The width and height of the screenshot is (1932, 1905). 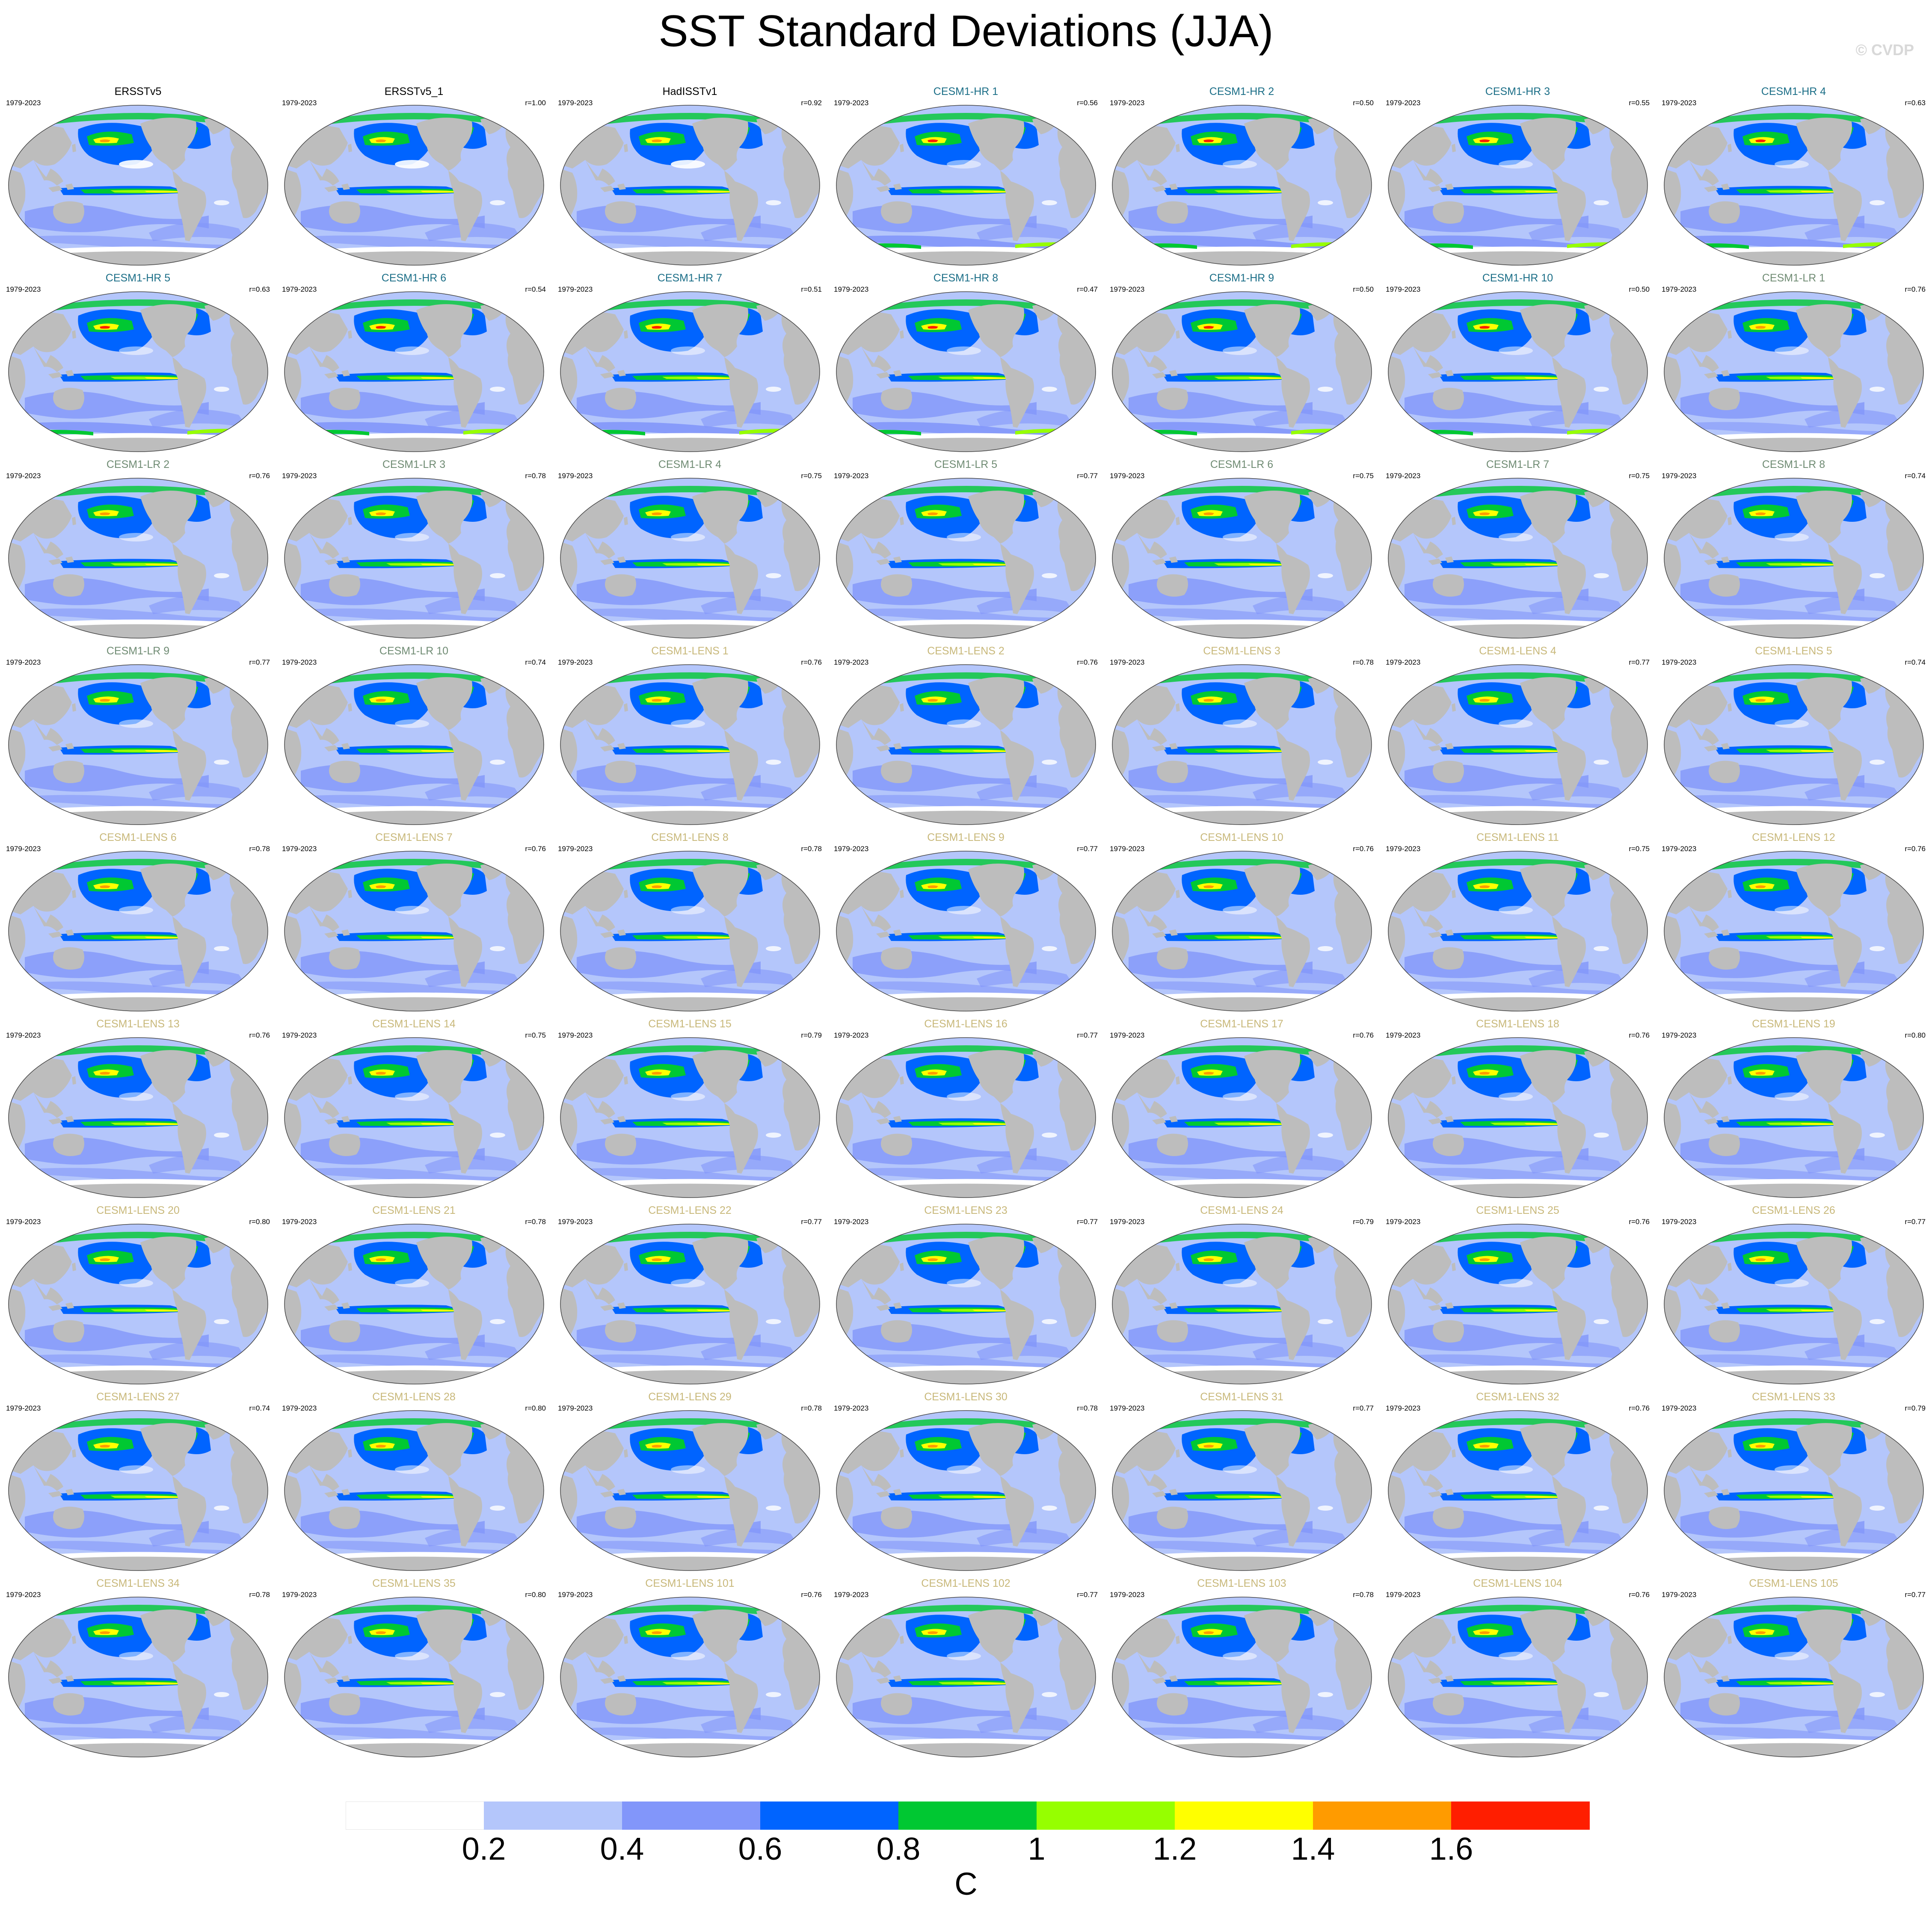 What do you see at coordinates (138, 923) in the screenshot?
I see `map-panel: CESM1-LENS 6 1979-2023 r=0.78` at bounding box center [138, 923].